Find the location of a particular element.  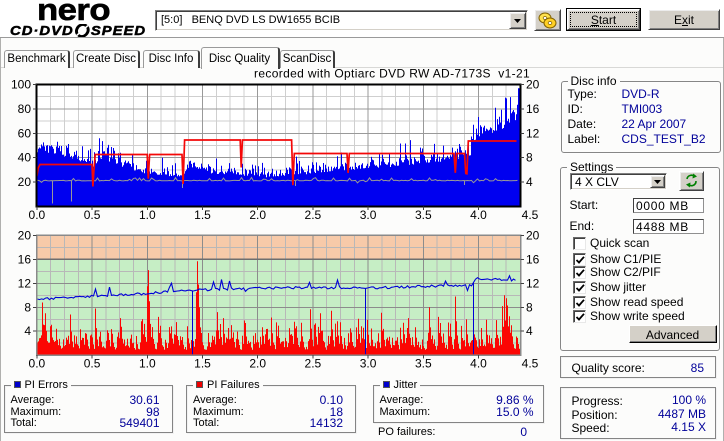

svg-text: 40 is located at coordinates (25, 158).